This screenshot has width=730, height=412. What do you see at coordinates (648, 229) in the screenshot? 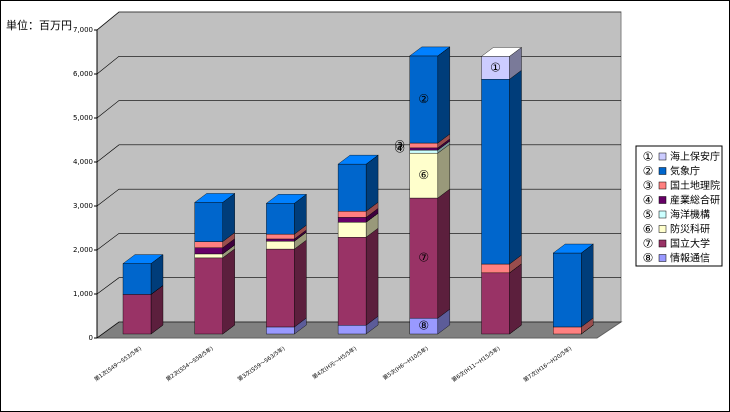
I see `legend-marker: ⑥` at bounding box center [648, 229].